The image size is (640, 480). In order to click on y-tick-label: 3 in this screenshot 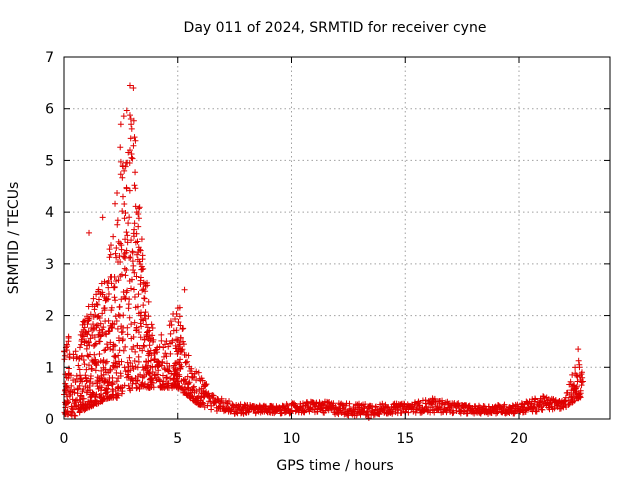, I will do `click(49, 265)`.